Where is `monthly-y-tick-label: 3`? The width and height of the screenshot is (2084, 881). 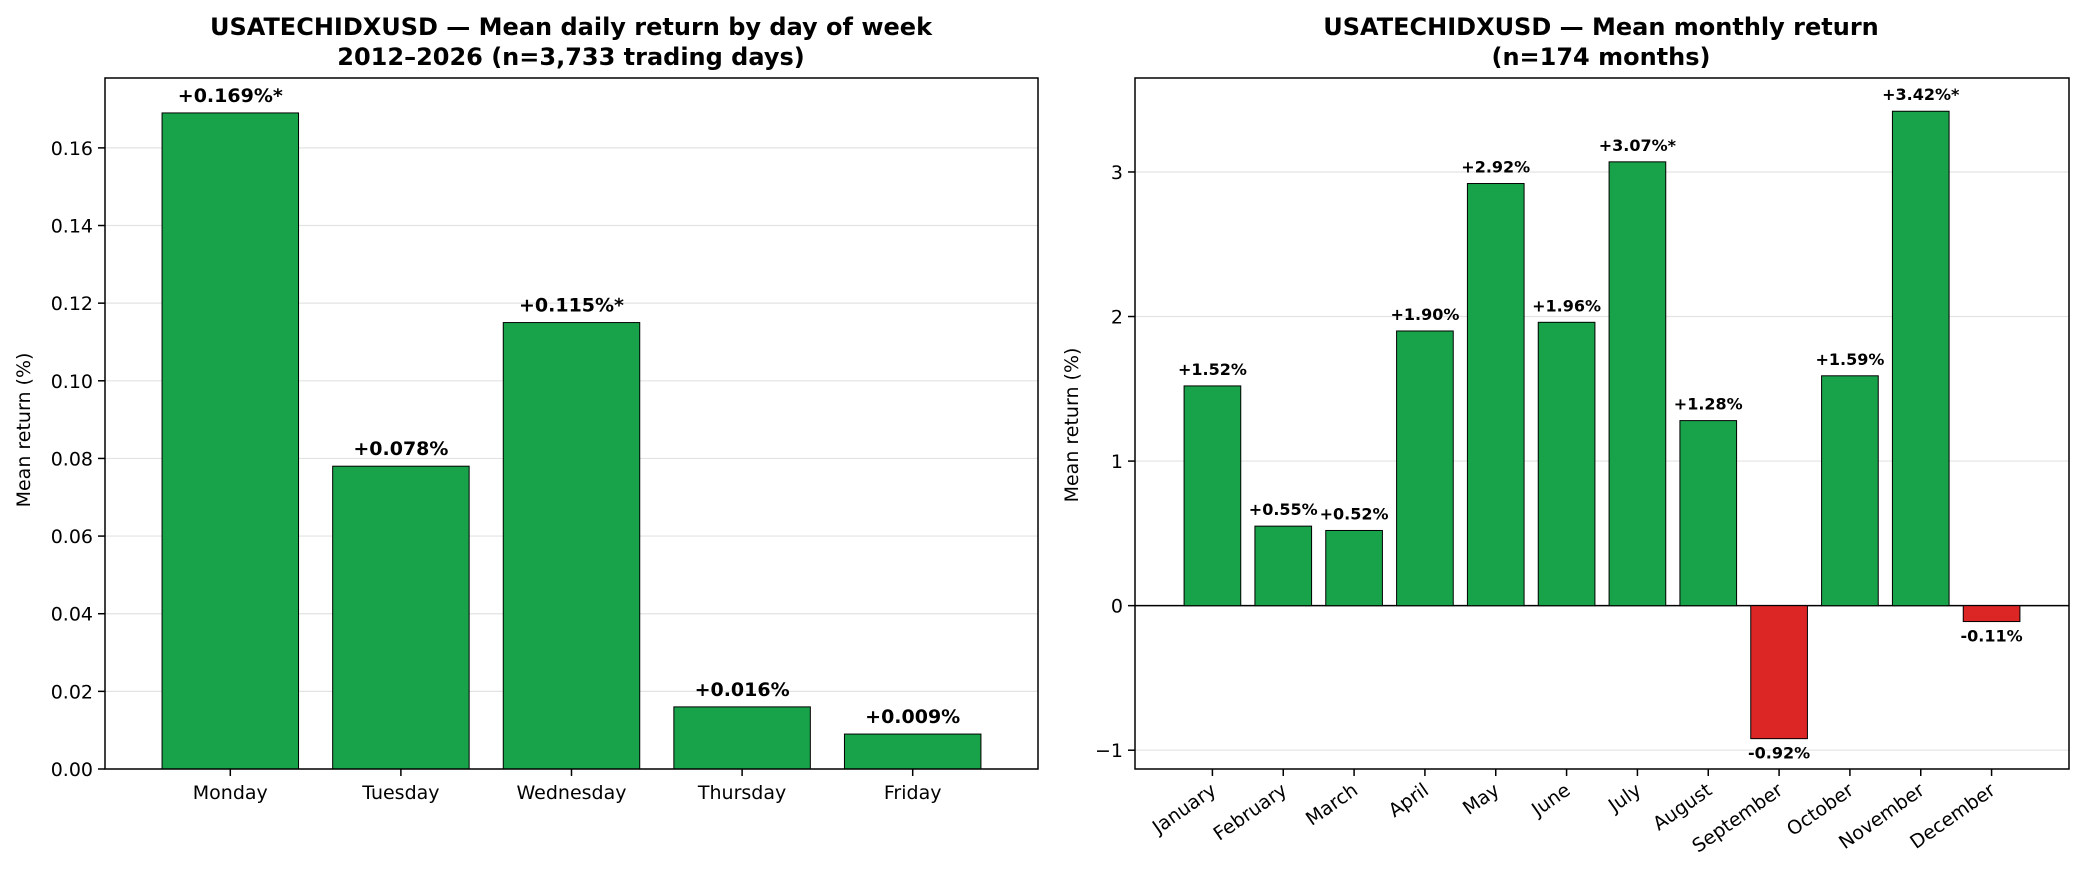 monthly-y-tick-label: 3 is located at coordinates (1117, 173).